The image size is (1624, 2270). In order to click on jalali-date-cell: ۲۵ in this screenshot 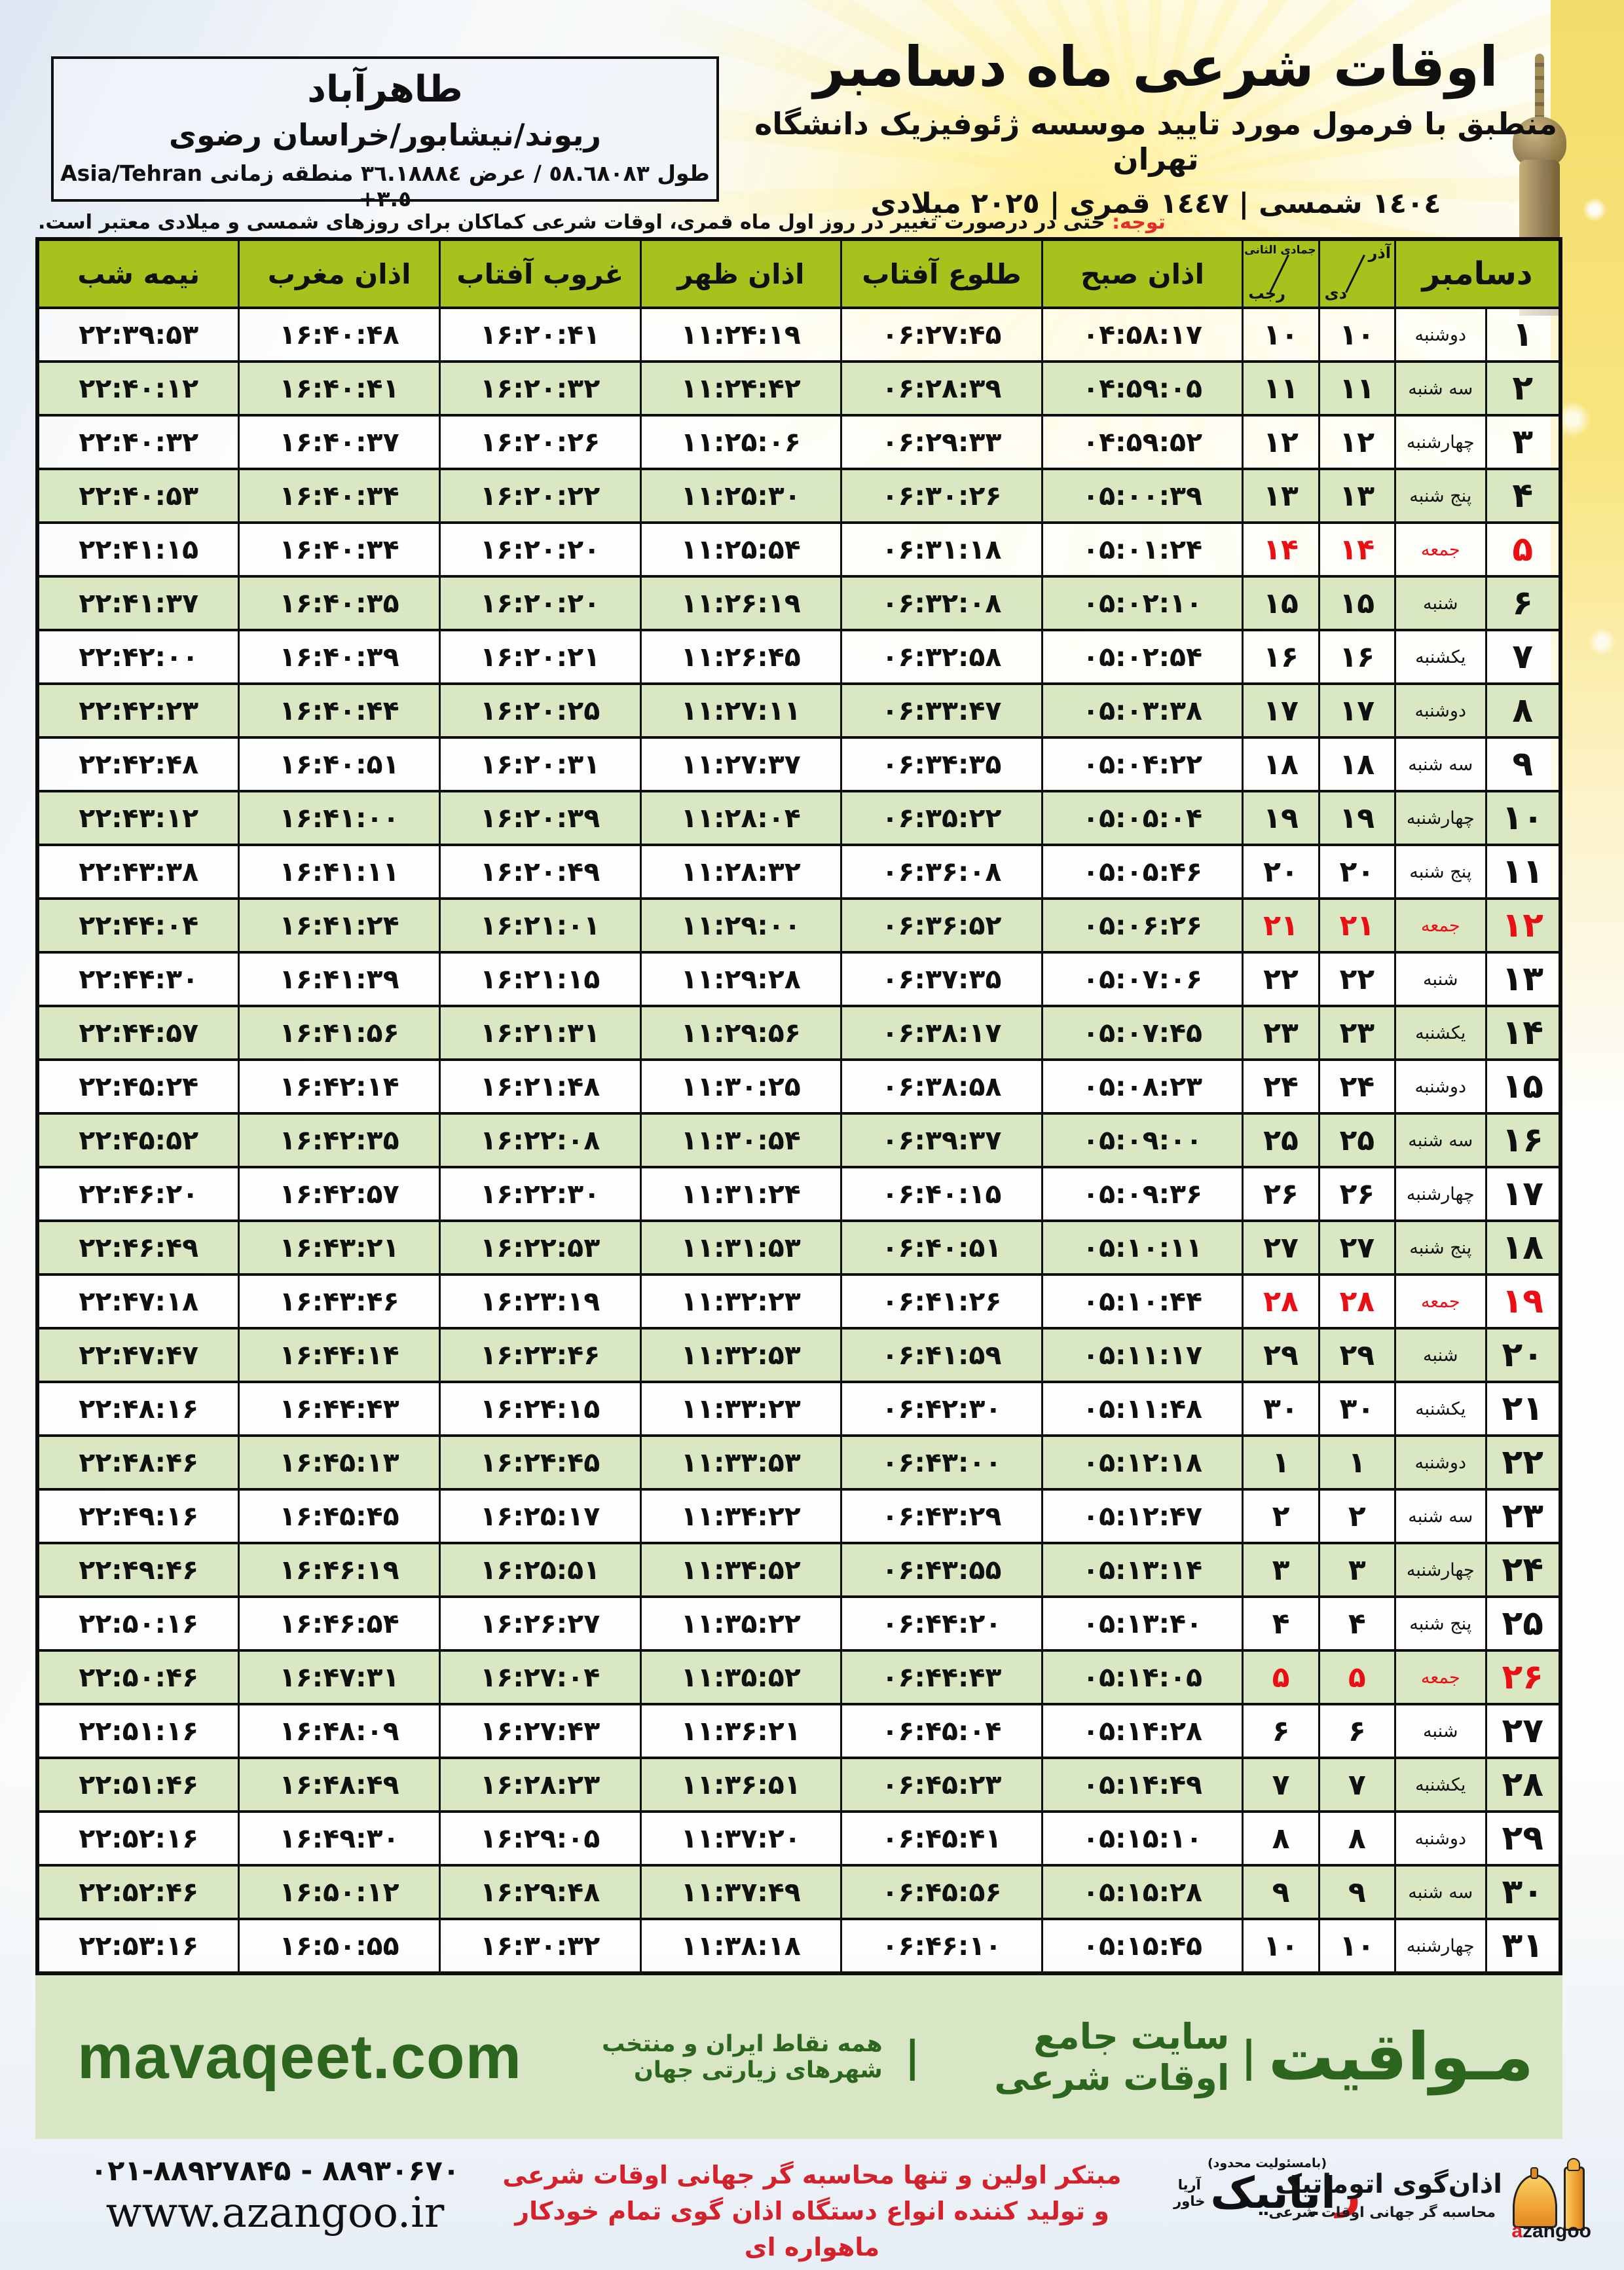, I will do `click(1357, 1140)`.